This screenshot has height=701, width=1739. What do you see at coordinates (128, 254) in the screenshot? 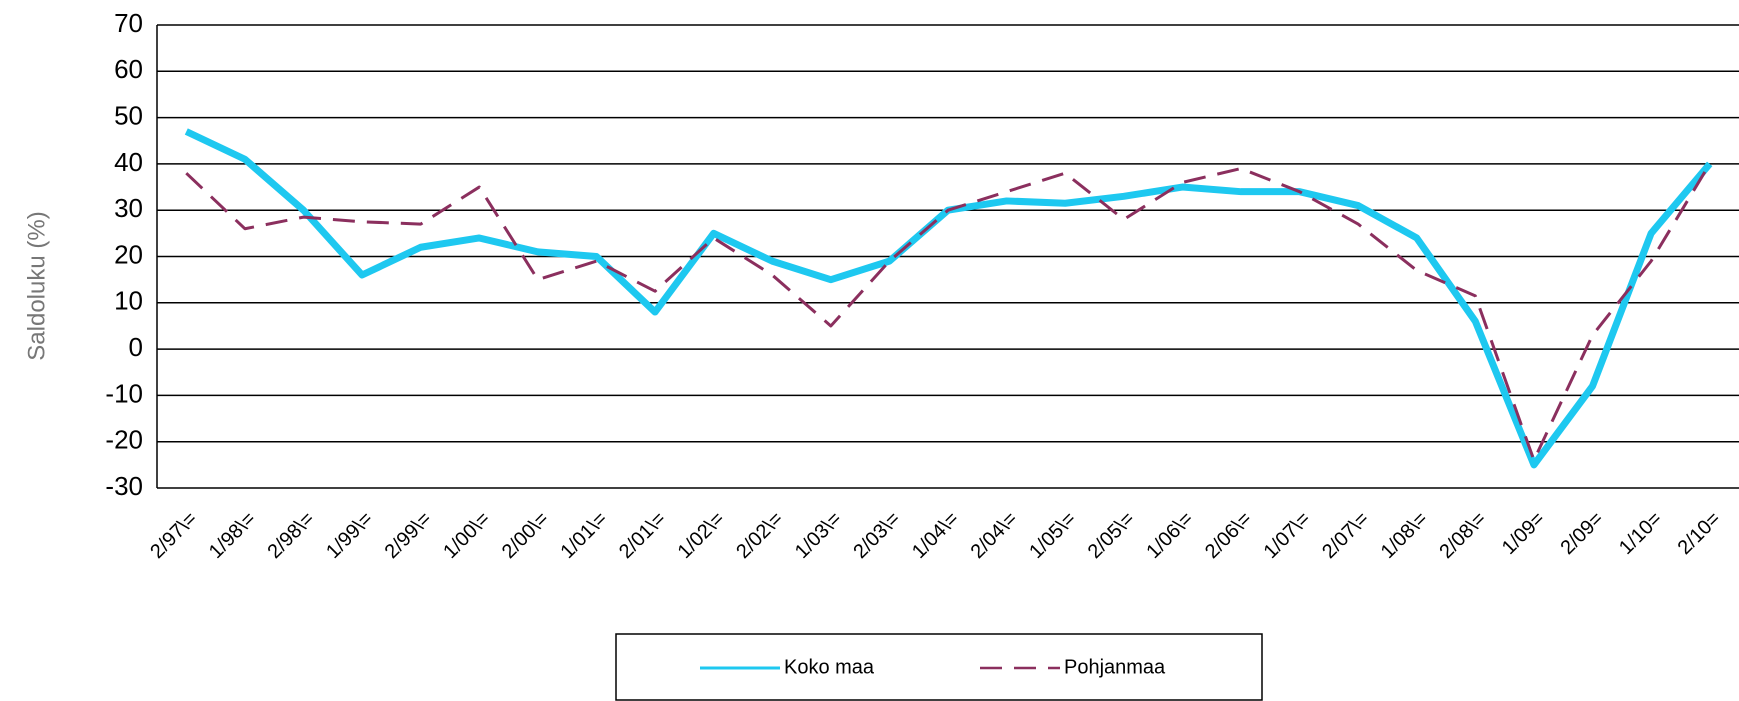
I see `y-tick-label: 20` at bounding box center [128, 254].